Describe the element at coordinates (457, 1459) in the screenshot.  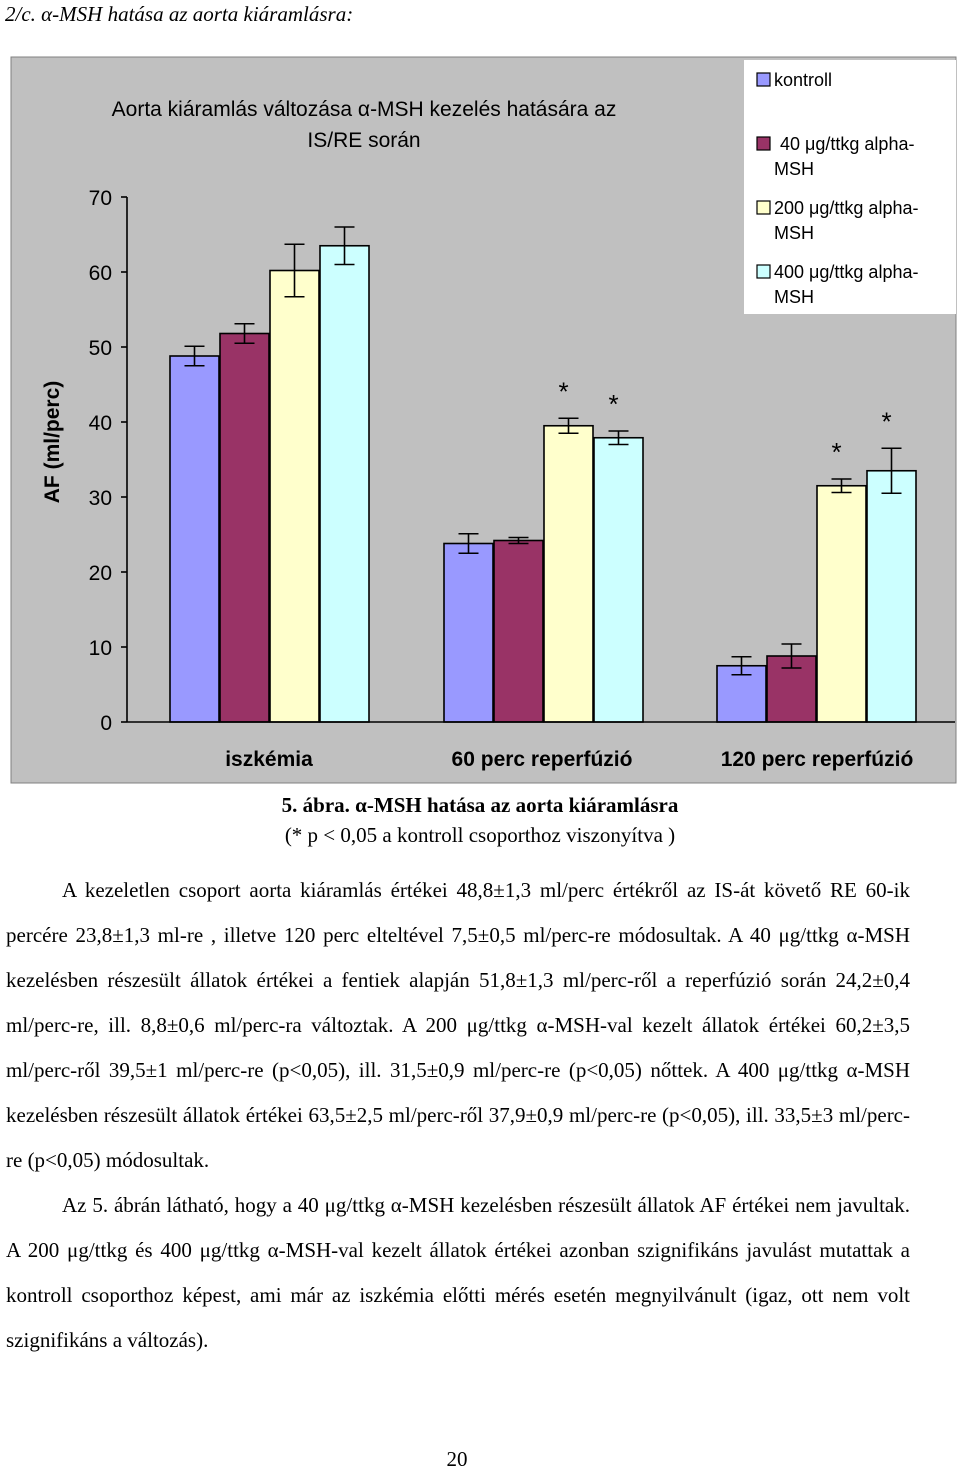
I see `page-number: 20` at that location.